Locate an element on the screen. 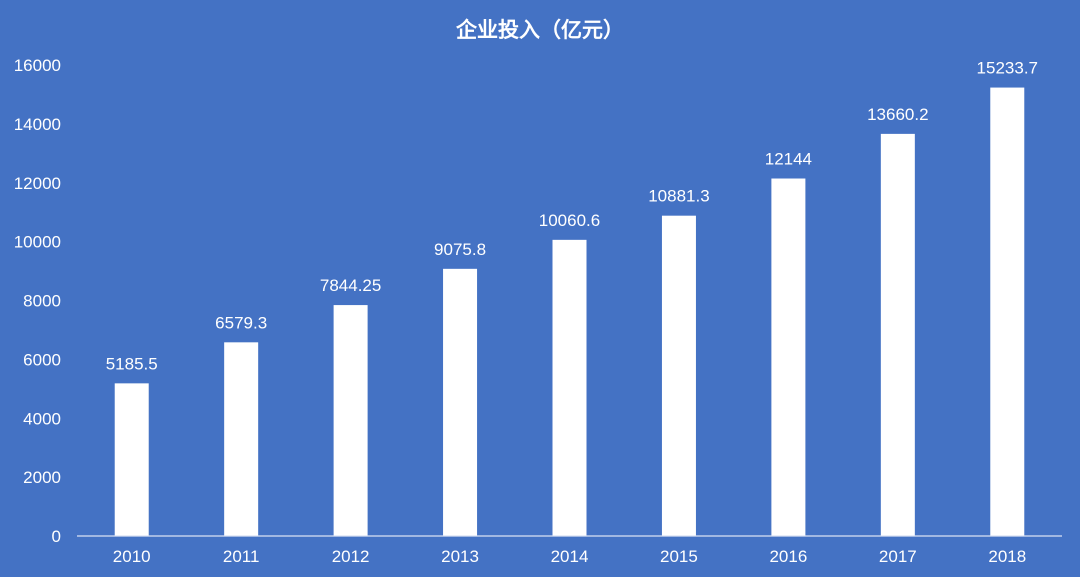  data-label-2013: 9075.8 is located at coordinates (460, 249).